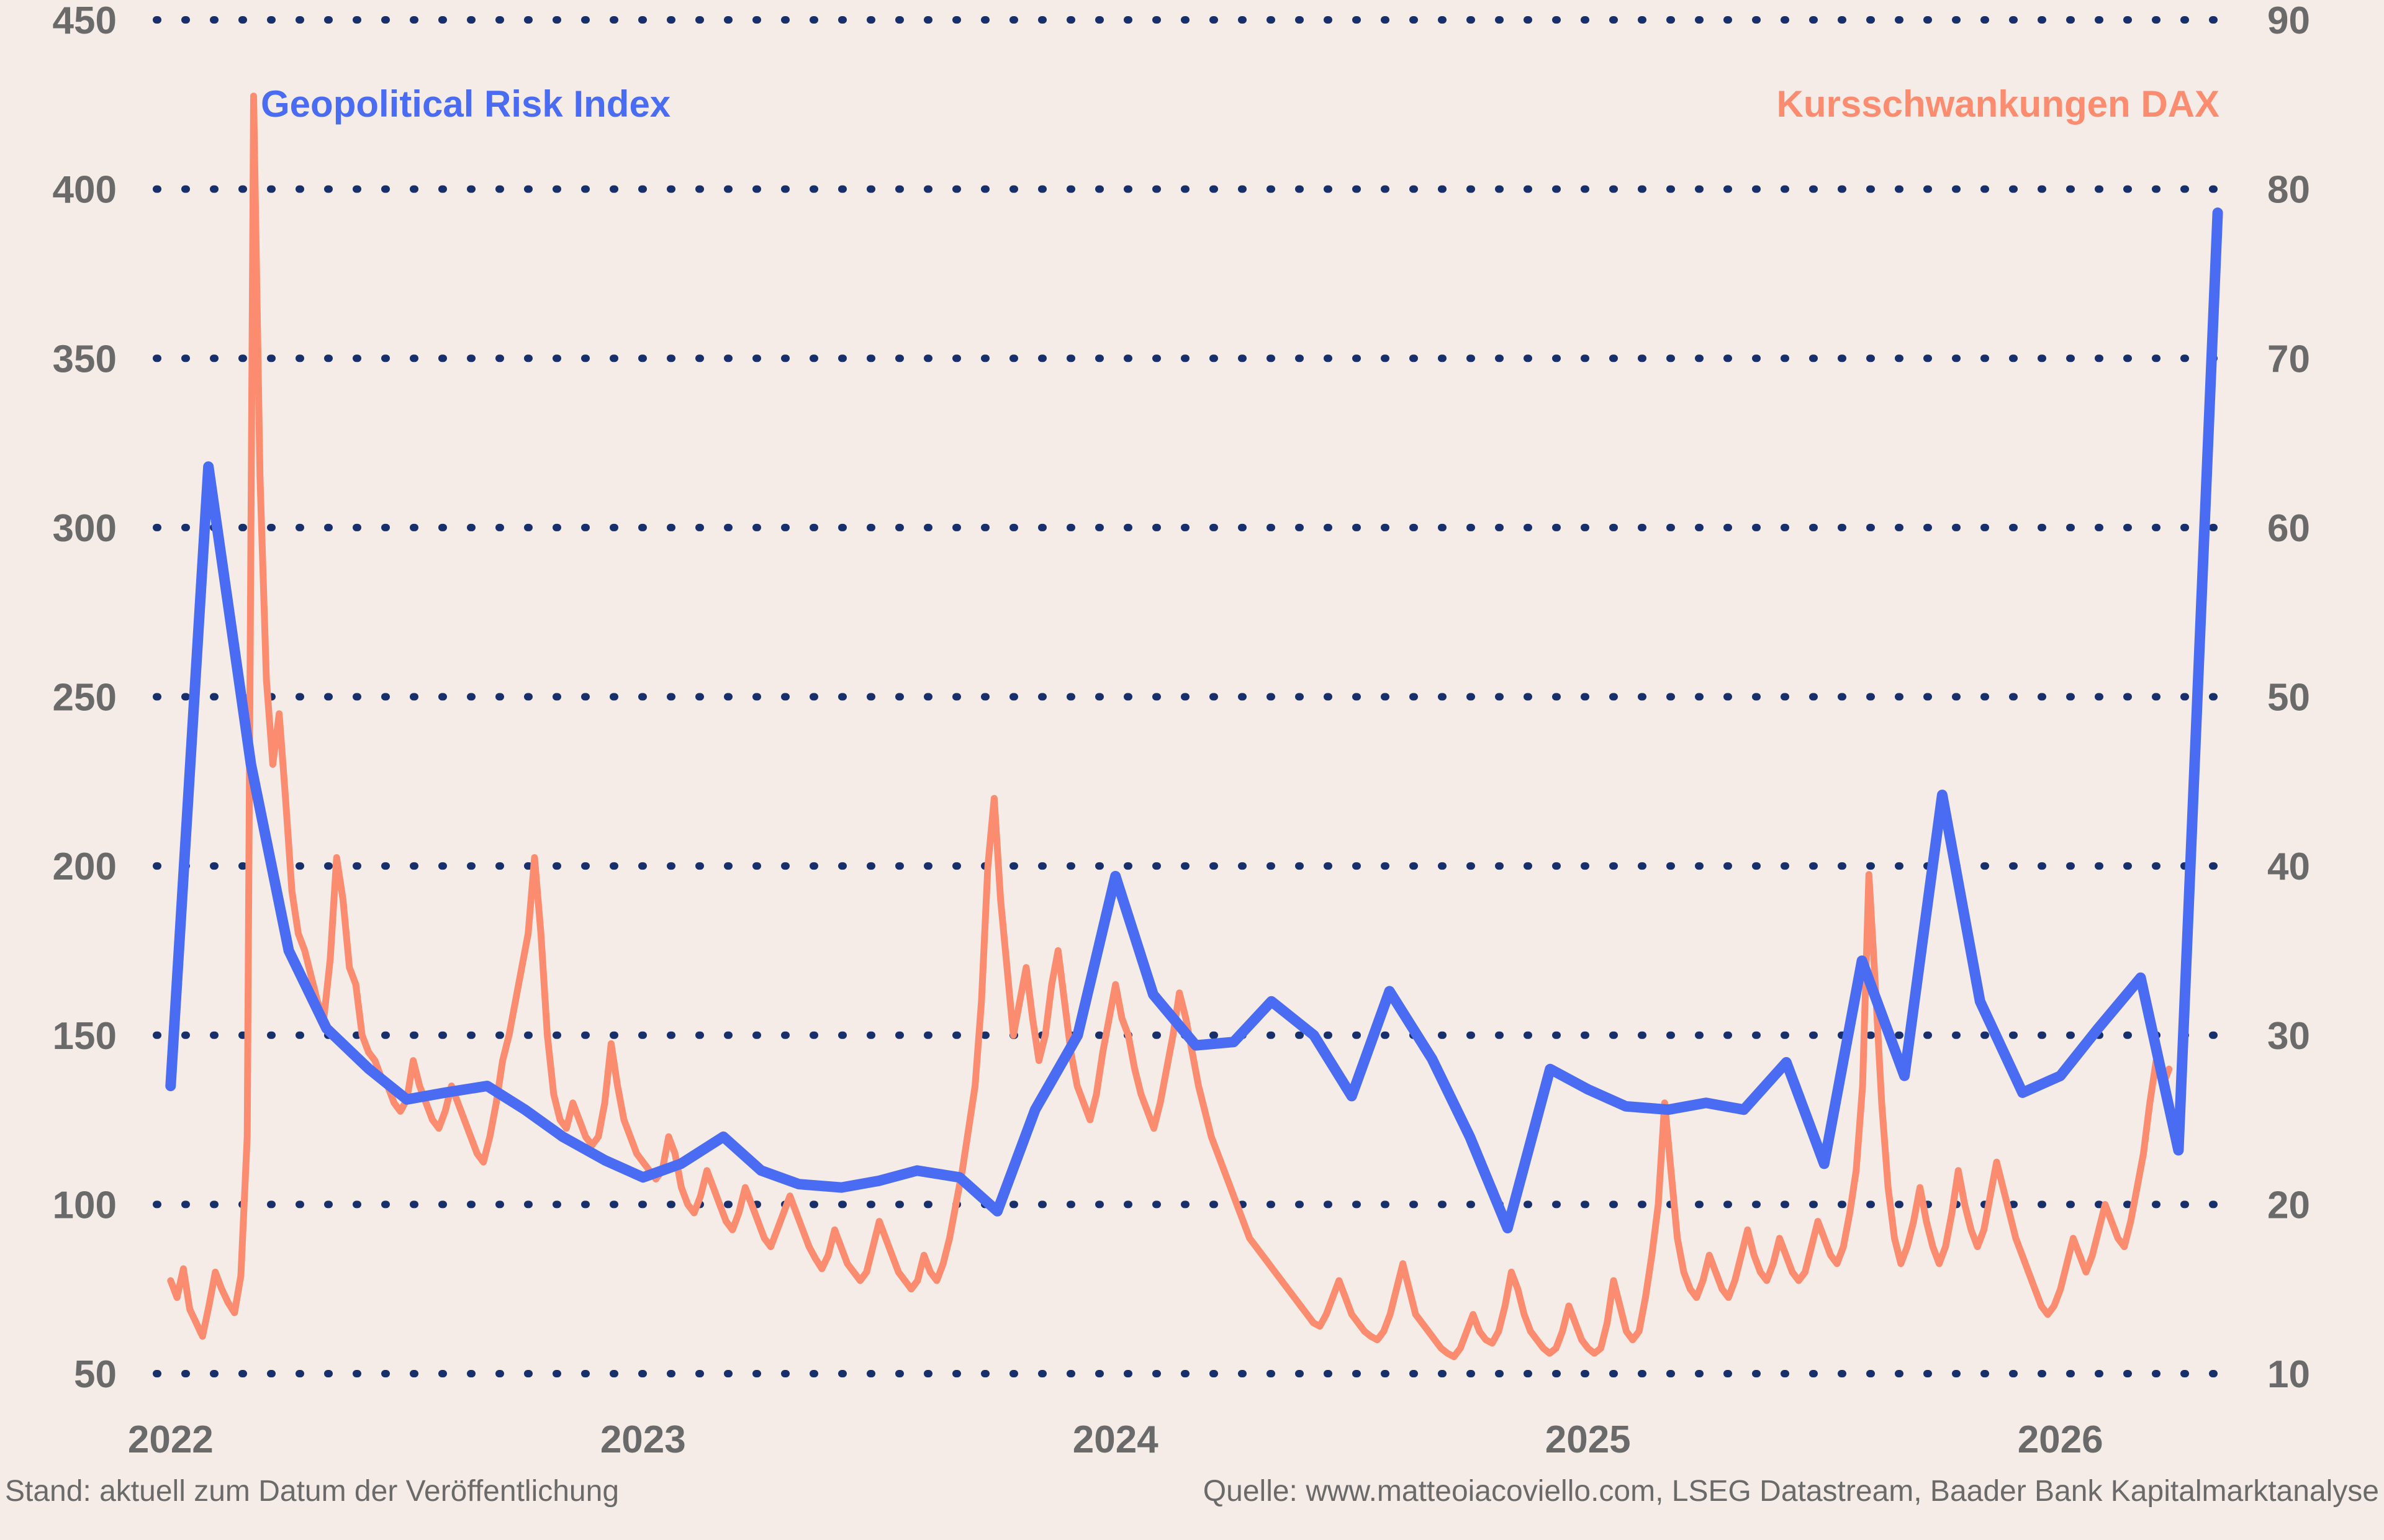  I want to click on legend-label-gpr: Geopolitical Risk Index, so click(465, 104).